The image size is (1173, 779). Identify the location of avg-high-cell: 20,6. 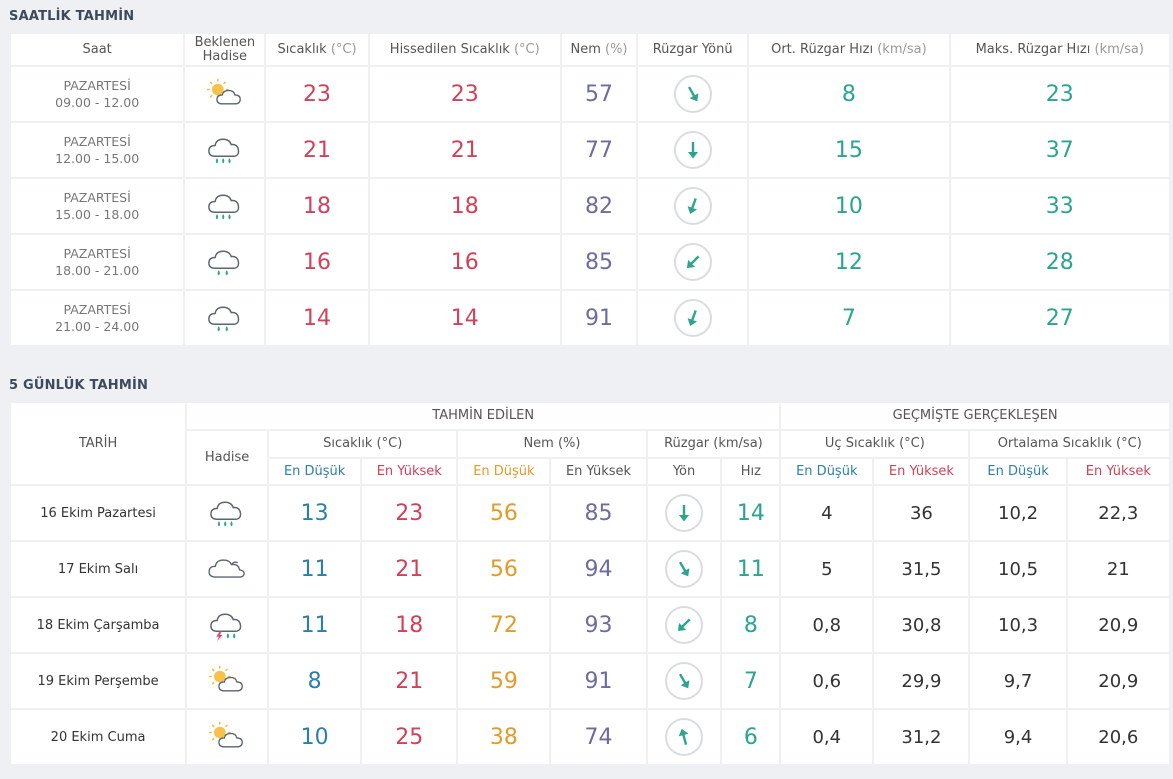
(1118, 737).